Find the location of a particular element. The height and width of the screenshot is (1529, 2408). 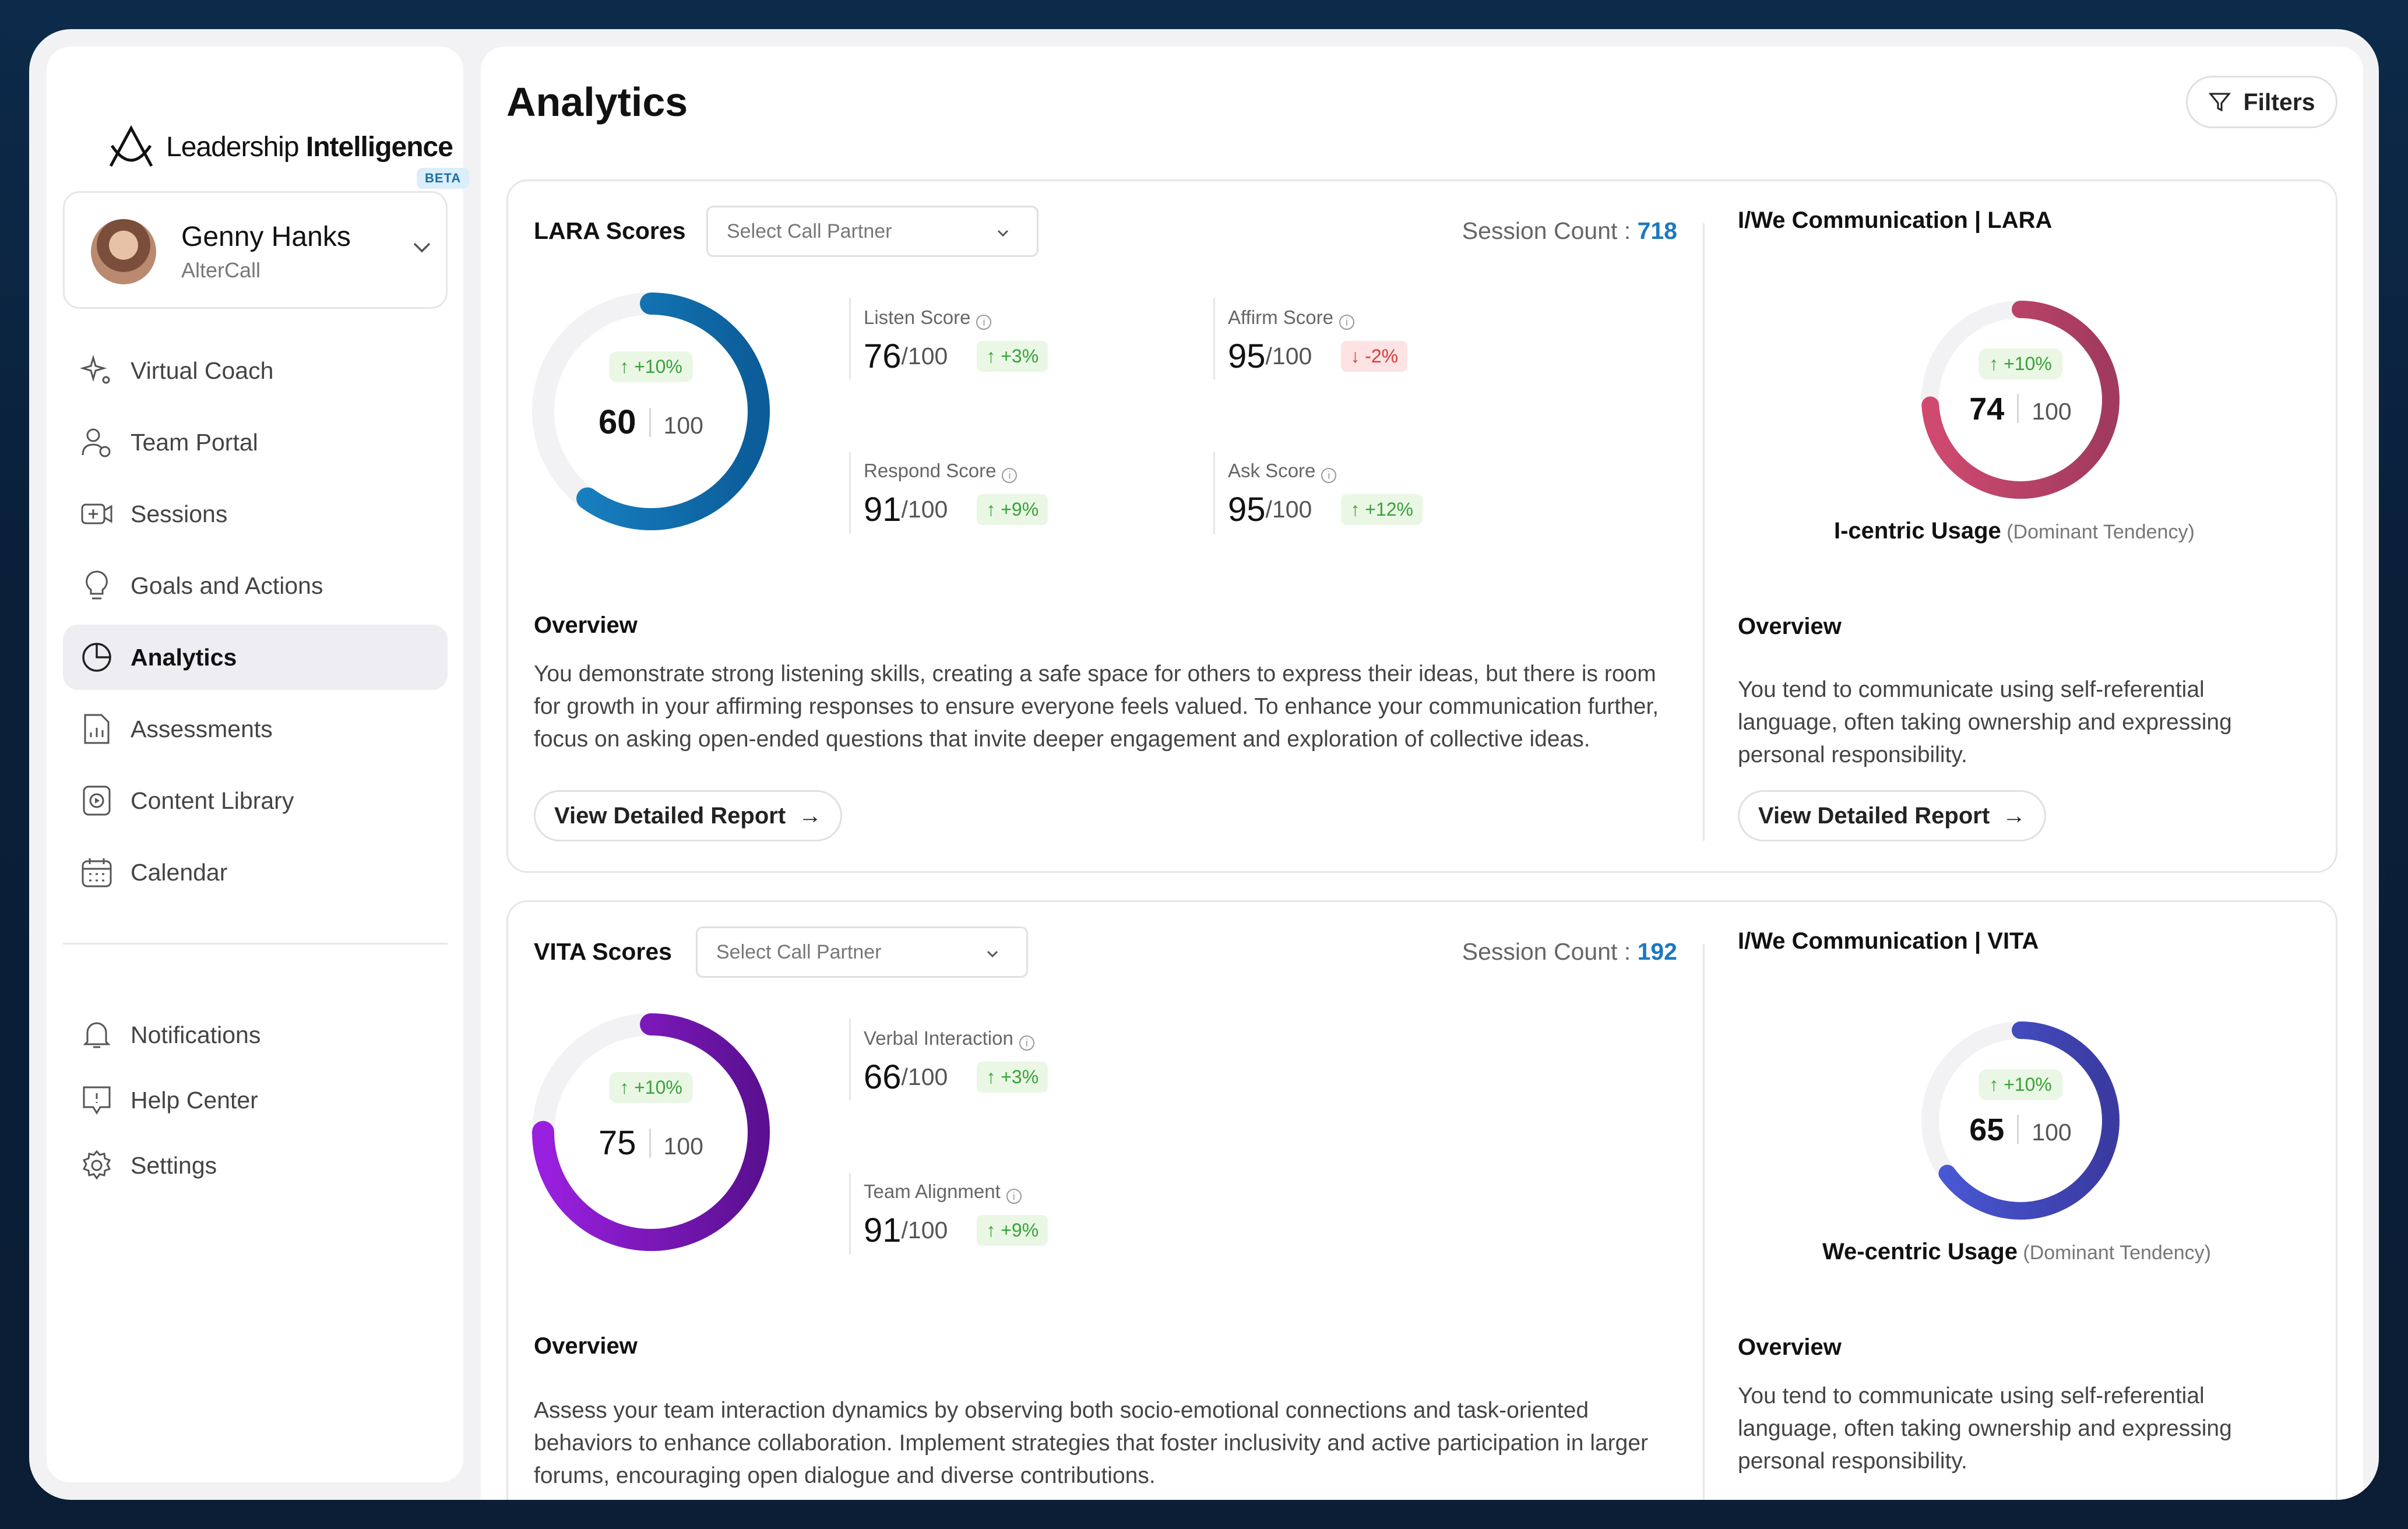

session-value: 192 is located at coordinates (1657, 951).